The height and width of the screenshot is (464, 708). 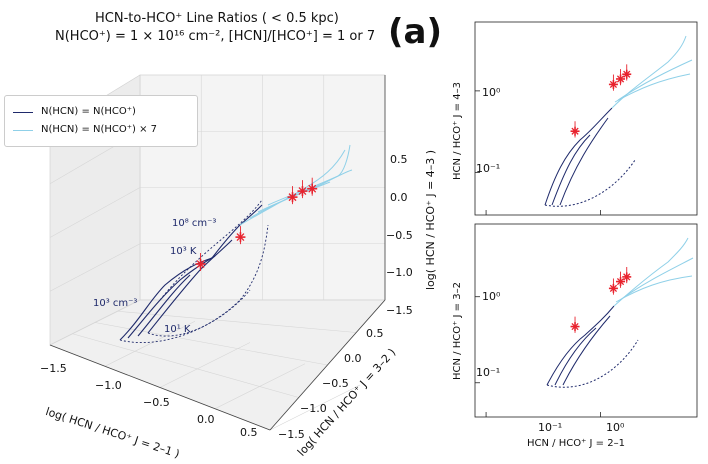 What do you see at coordinates (108, 385) in the screenshot?
I see `x-tick-label: −1.0` at bounding box center [108, 385].